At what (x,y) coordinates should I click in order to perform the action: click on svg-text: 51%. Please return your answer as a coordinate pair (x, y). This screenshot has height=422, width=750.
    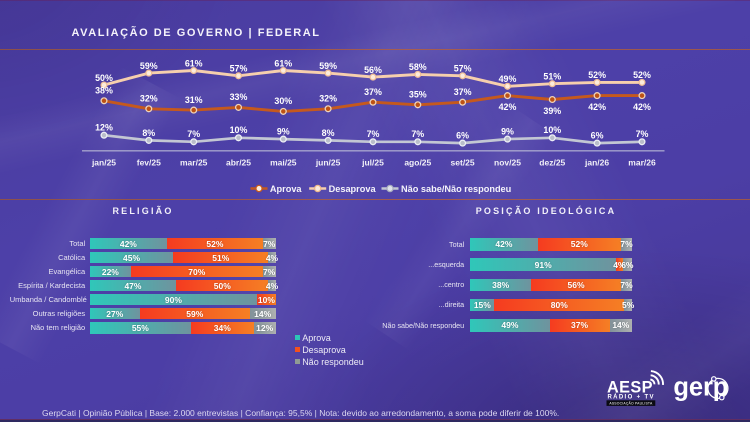
    Looking at the image, I should click on (552, 77).